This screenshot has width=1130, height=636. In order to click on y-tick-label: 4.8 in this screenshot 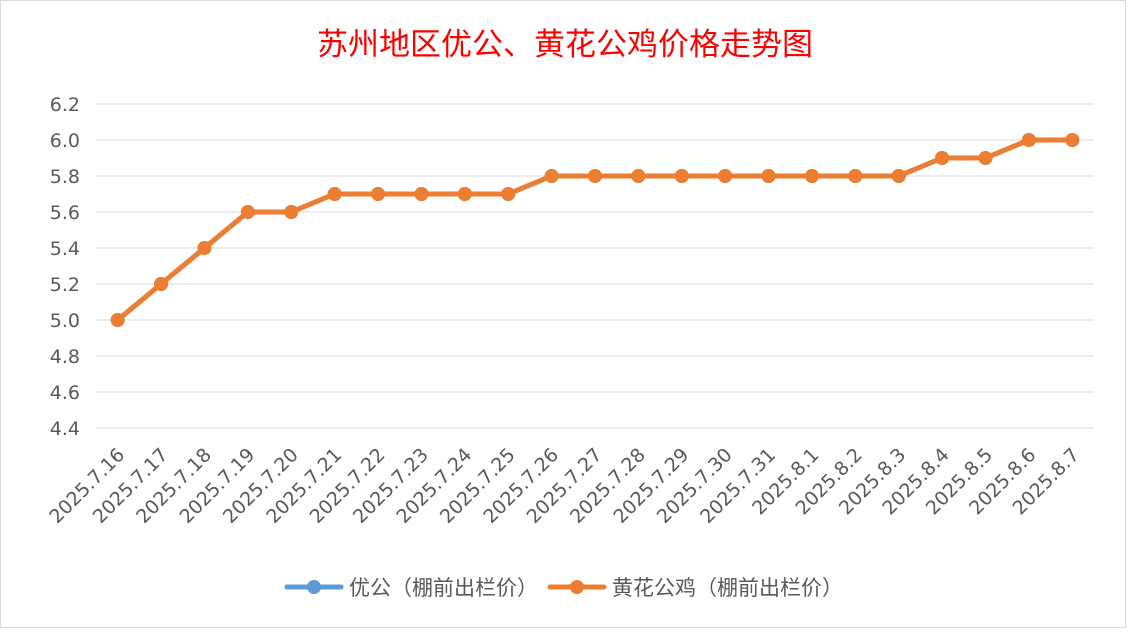, I will do `click(65, 357)`.